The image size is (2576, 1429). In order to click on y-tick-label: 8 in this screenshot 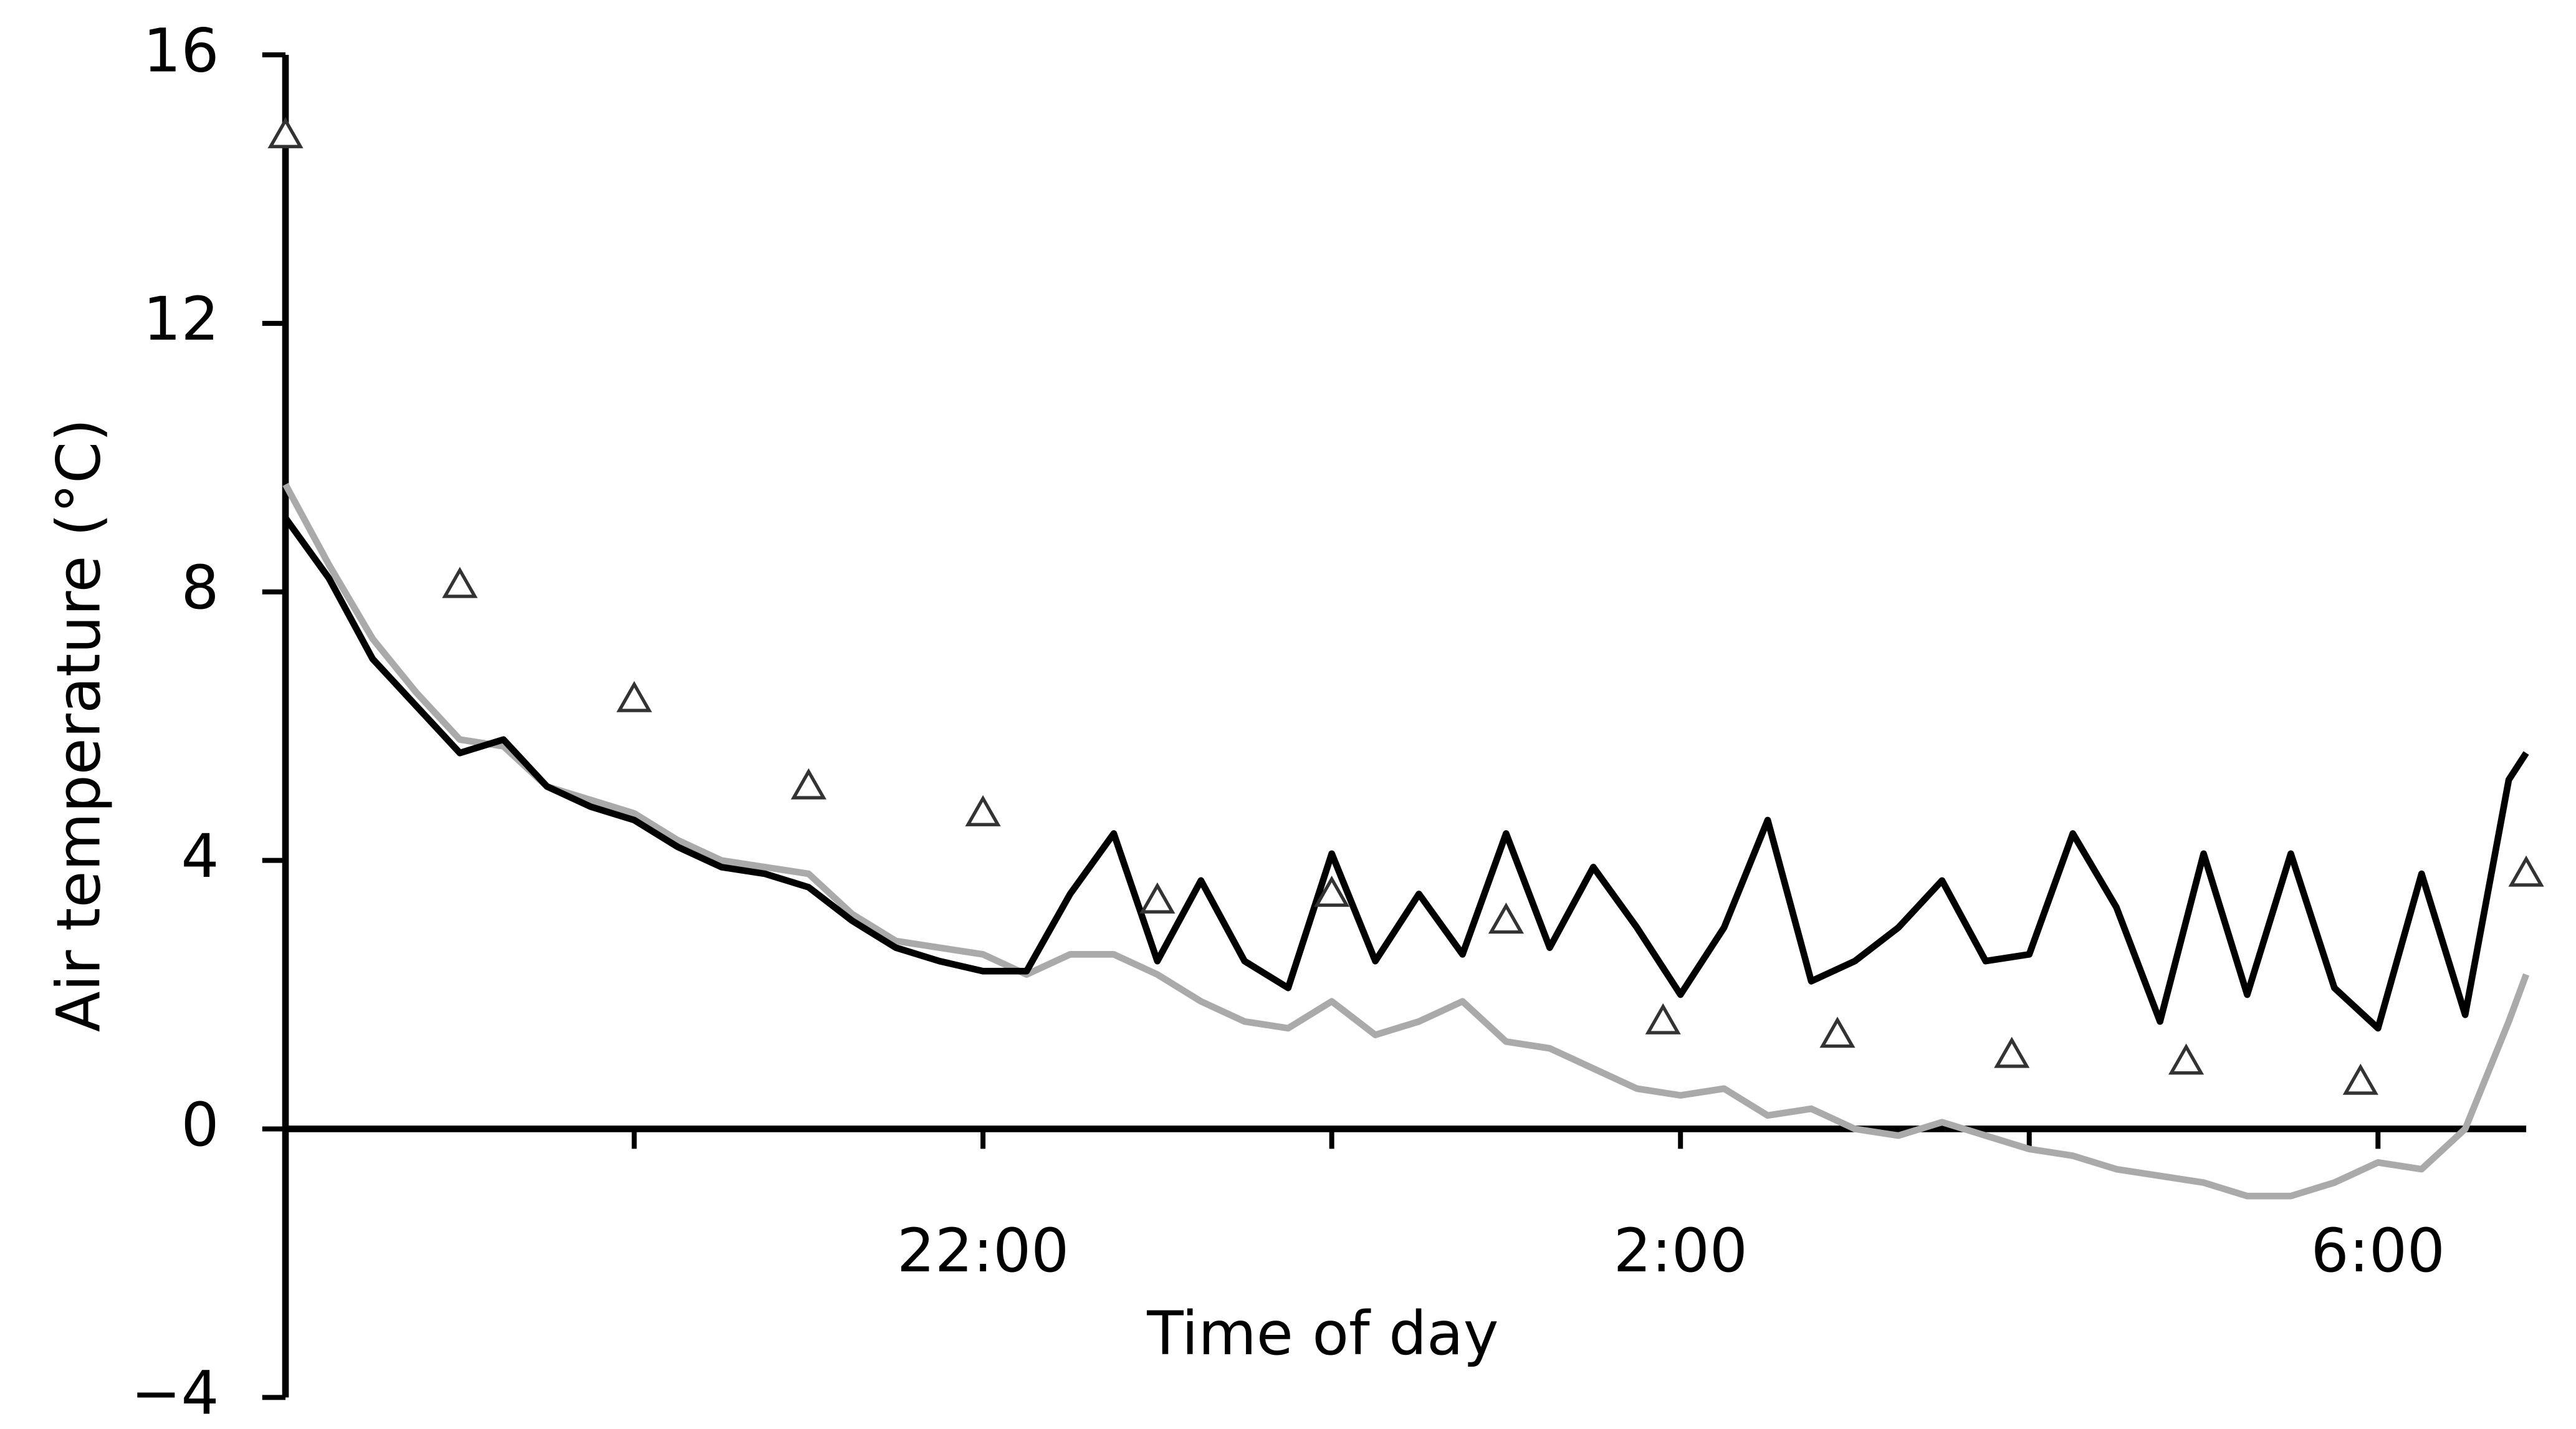, I will do `click(200, 588)`.